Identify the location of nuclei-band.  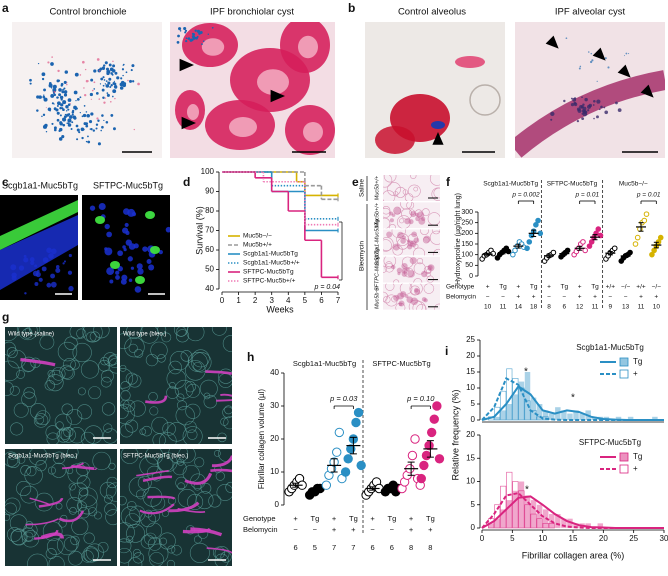
(39, 252).